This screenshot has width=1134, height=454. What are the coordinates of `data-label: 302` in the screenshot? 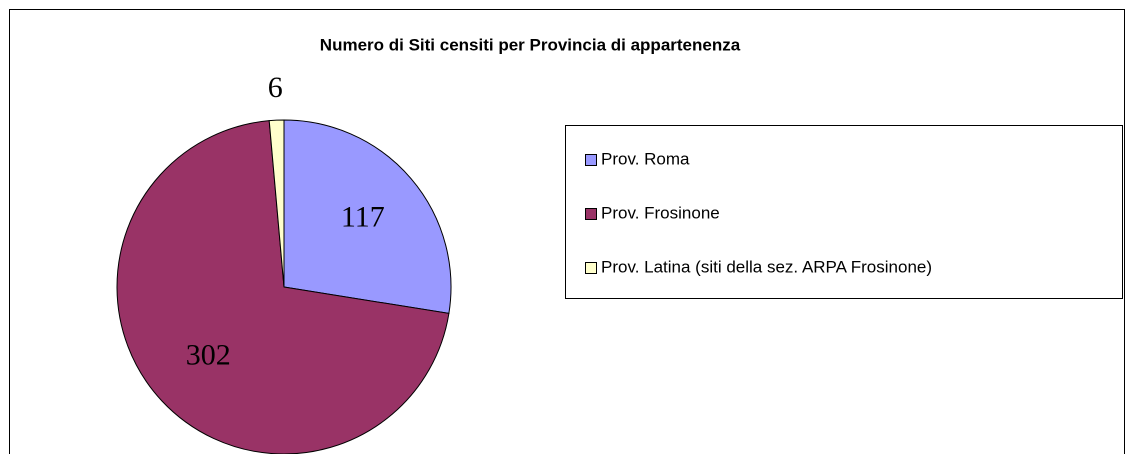 It's located at (208, 354).